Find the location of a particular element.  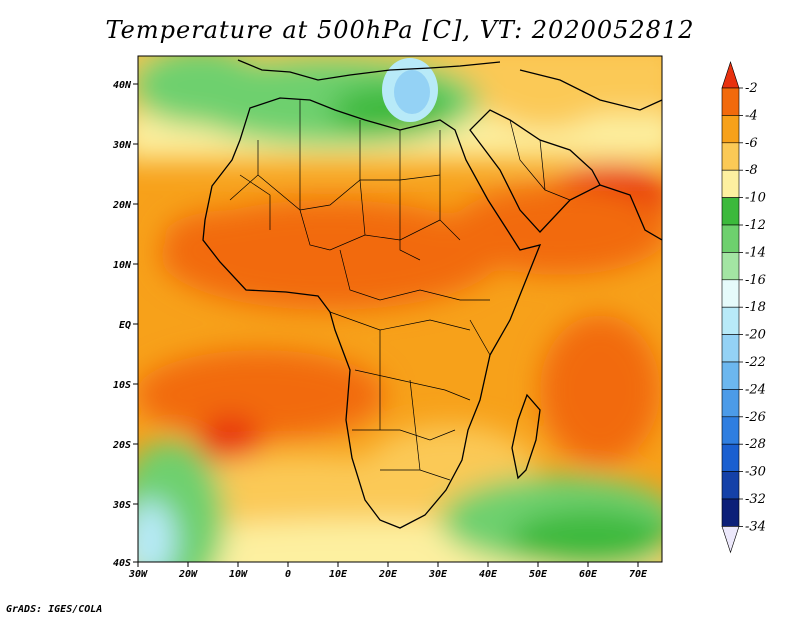

colorbar-label: -30 is located at coordinates (755, 472).